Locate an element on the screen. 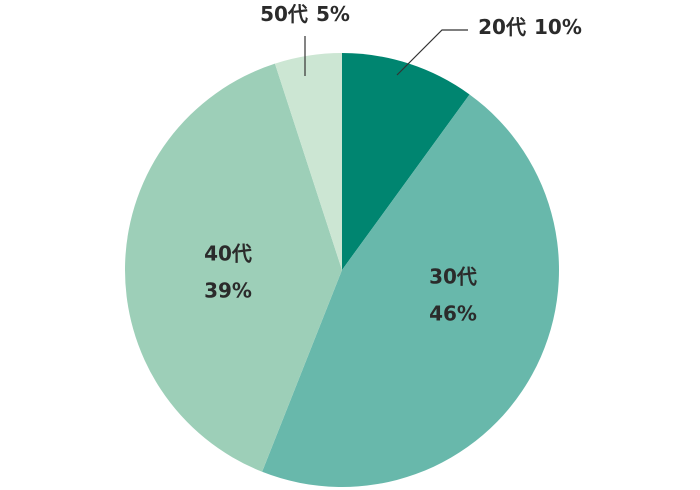 This screenshot has height=490, width=700. category-label: 50代 is located at coordinates (284, 14).